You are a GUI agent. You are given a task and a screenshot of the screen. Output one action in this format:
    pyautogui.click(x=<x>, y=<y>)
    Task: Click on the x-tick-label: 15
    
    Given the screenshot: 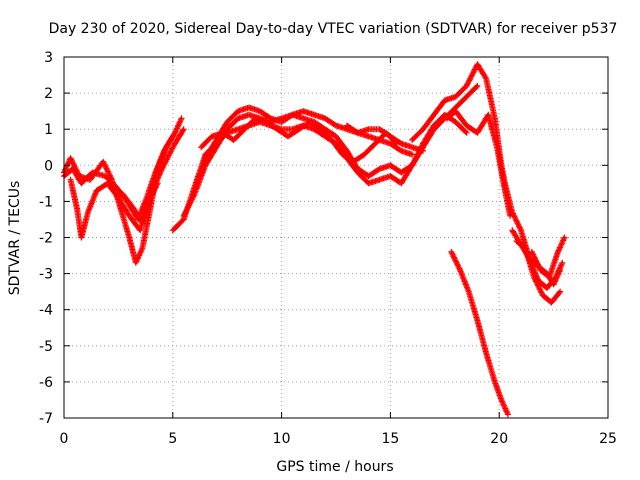 What is the action you would take?
    pyautogui.click(x=390, y=439)
    